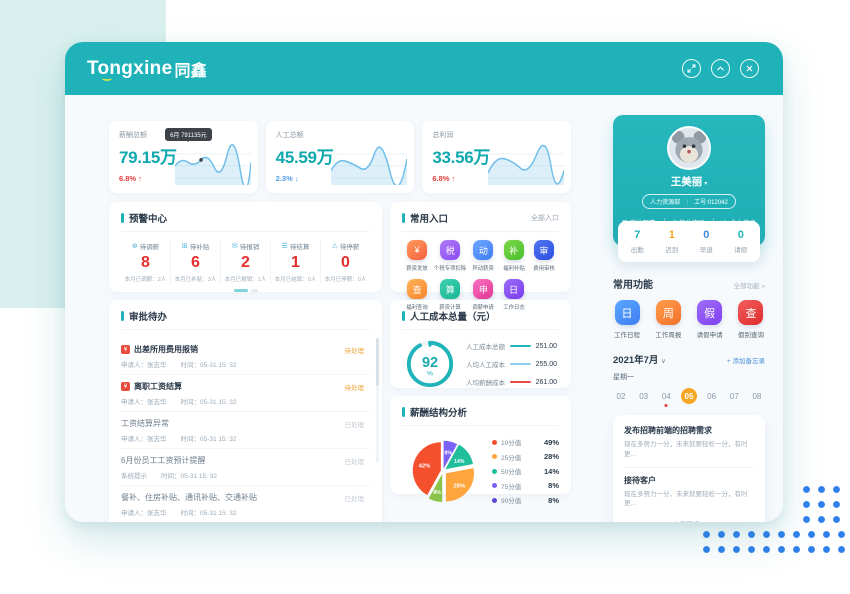 The height and width of the screenshot is (594, 850). What do you see at coordinates (425, 466) in the screenshot?
I see `svg-text: 42%` at bounding box center [425, 466].